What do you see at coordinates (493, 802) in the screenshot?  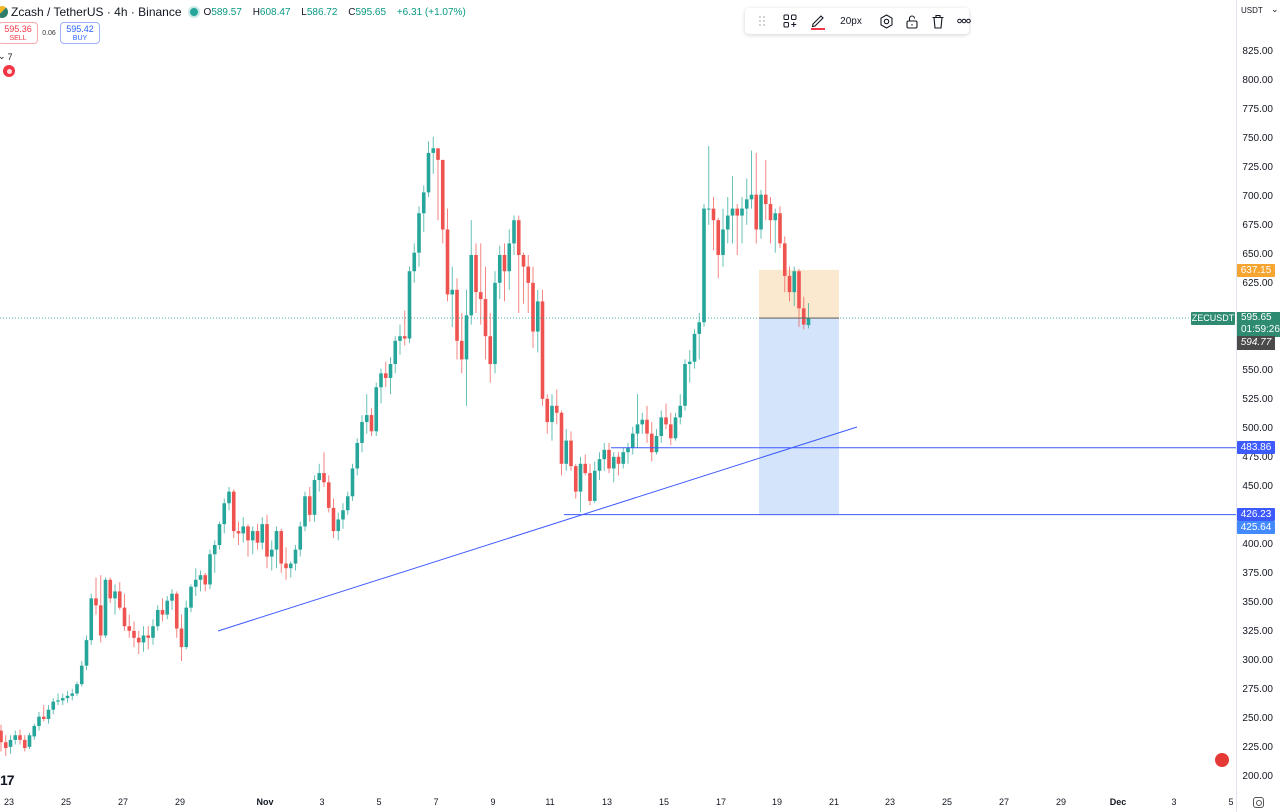 I see `time-tick: 9` at bounding box center [493, 802].